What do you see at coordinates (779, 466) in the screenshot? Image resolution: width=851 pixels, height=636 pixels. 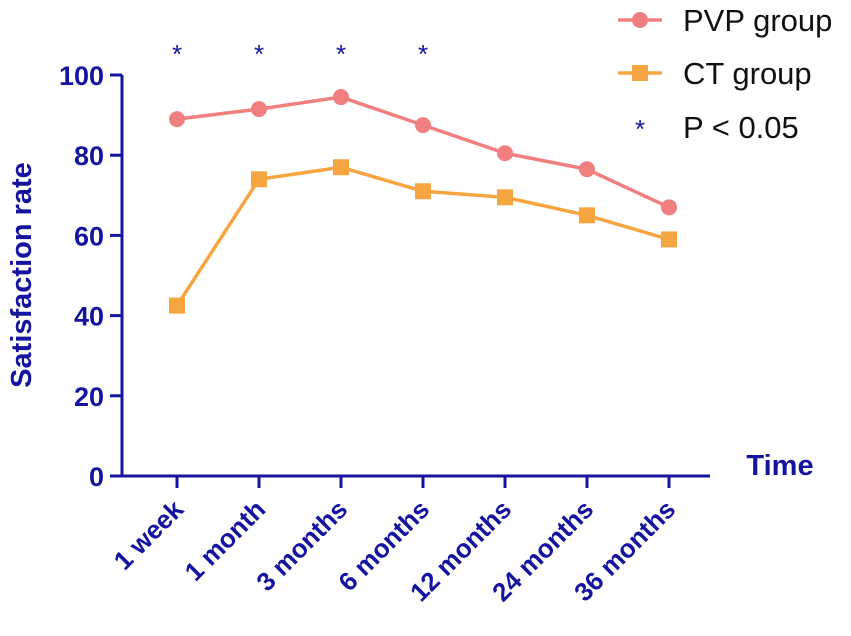 I see `x-axis-label: Time` at bounding box center [779, 466].